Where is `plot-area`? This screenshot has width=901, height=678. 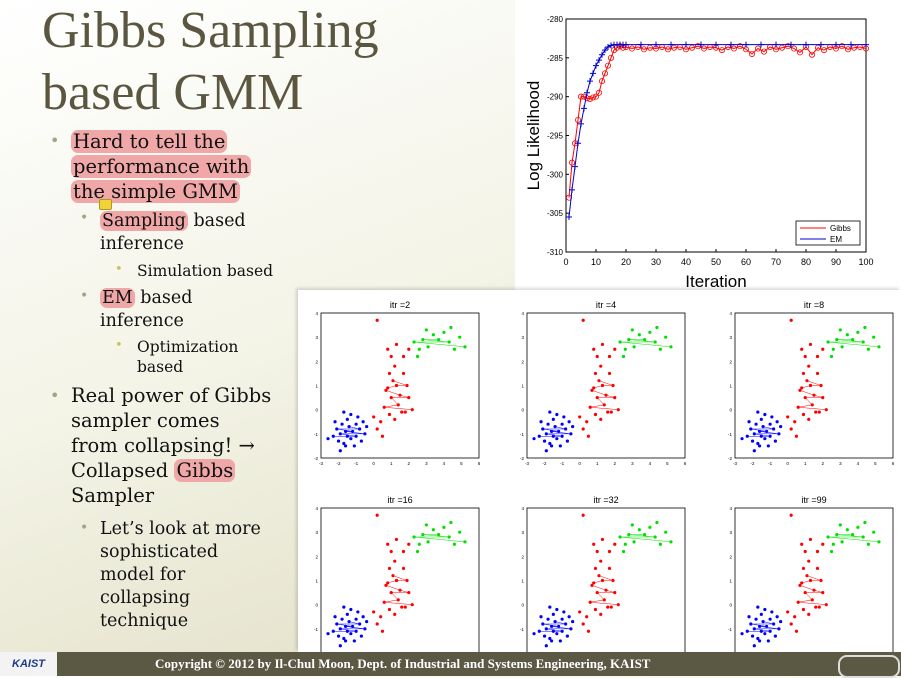 plot-area is located at coordinates (716, 135).